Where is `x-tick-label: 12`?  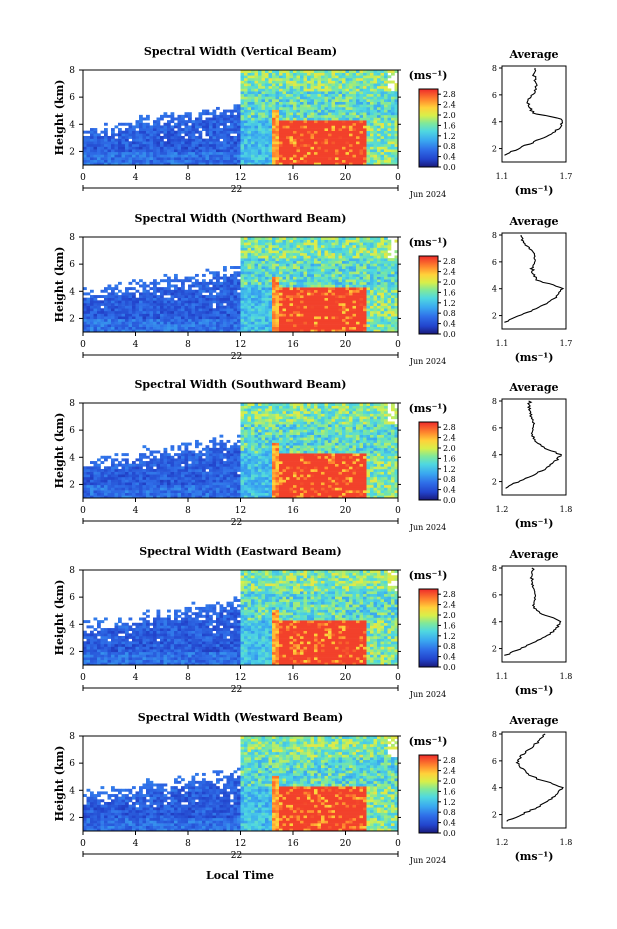 x-tick-label: 12 is located at coordinates (240, 178).